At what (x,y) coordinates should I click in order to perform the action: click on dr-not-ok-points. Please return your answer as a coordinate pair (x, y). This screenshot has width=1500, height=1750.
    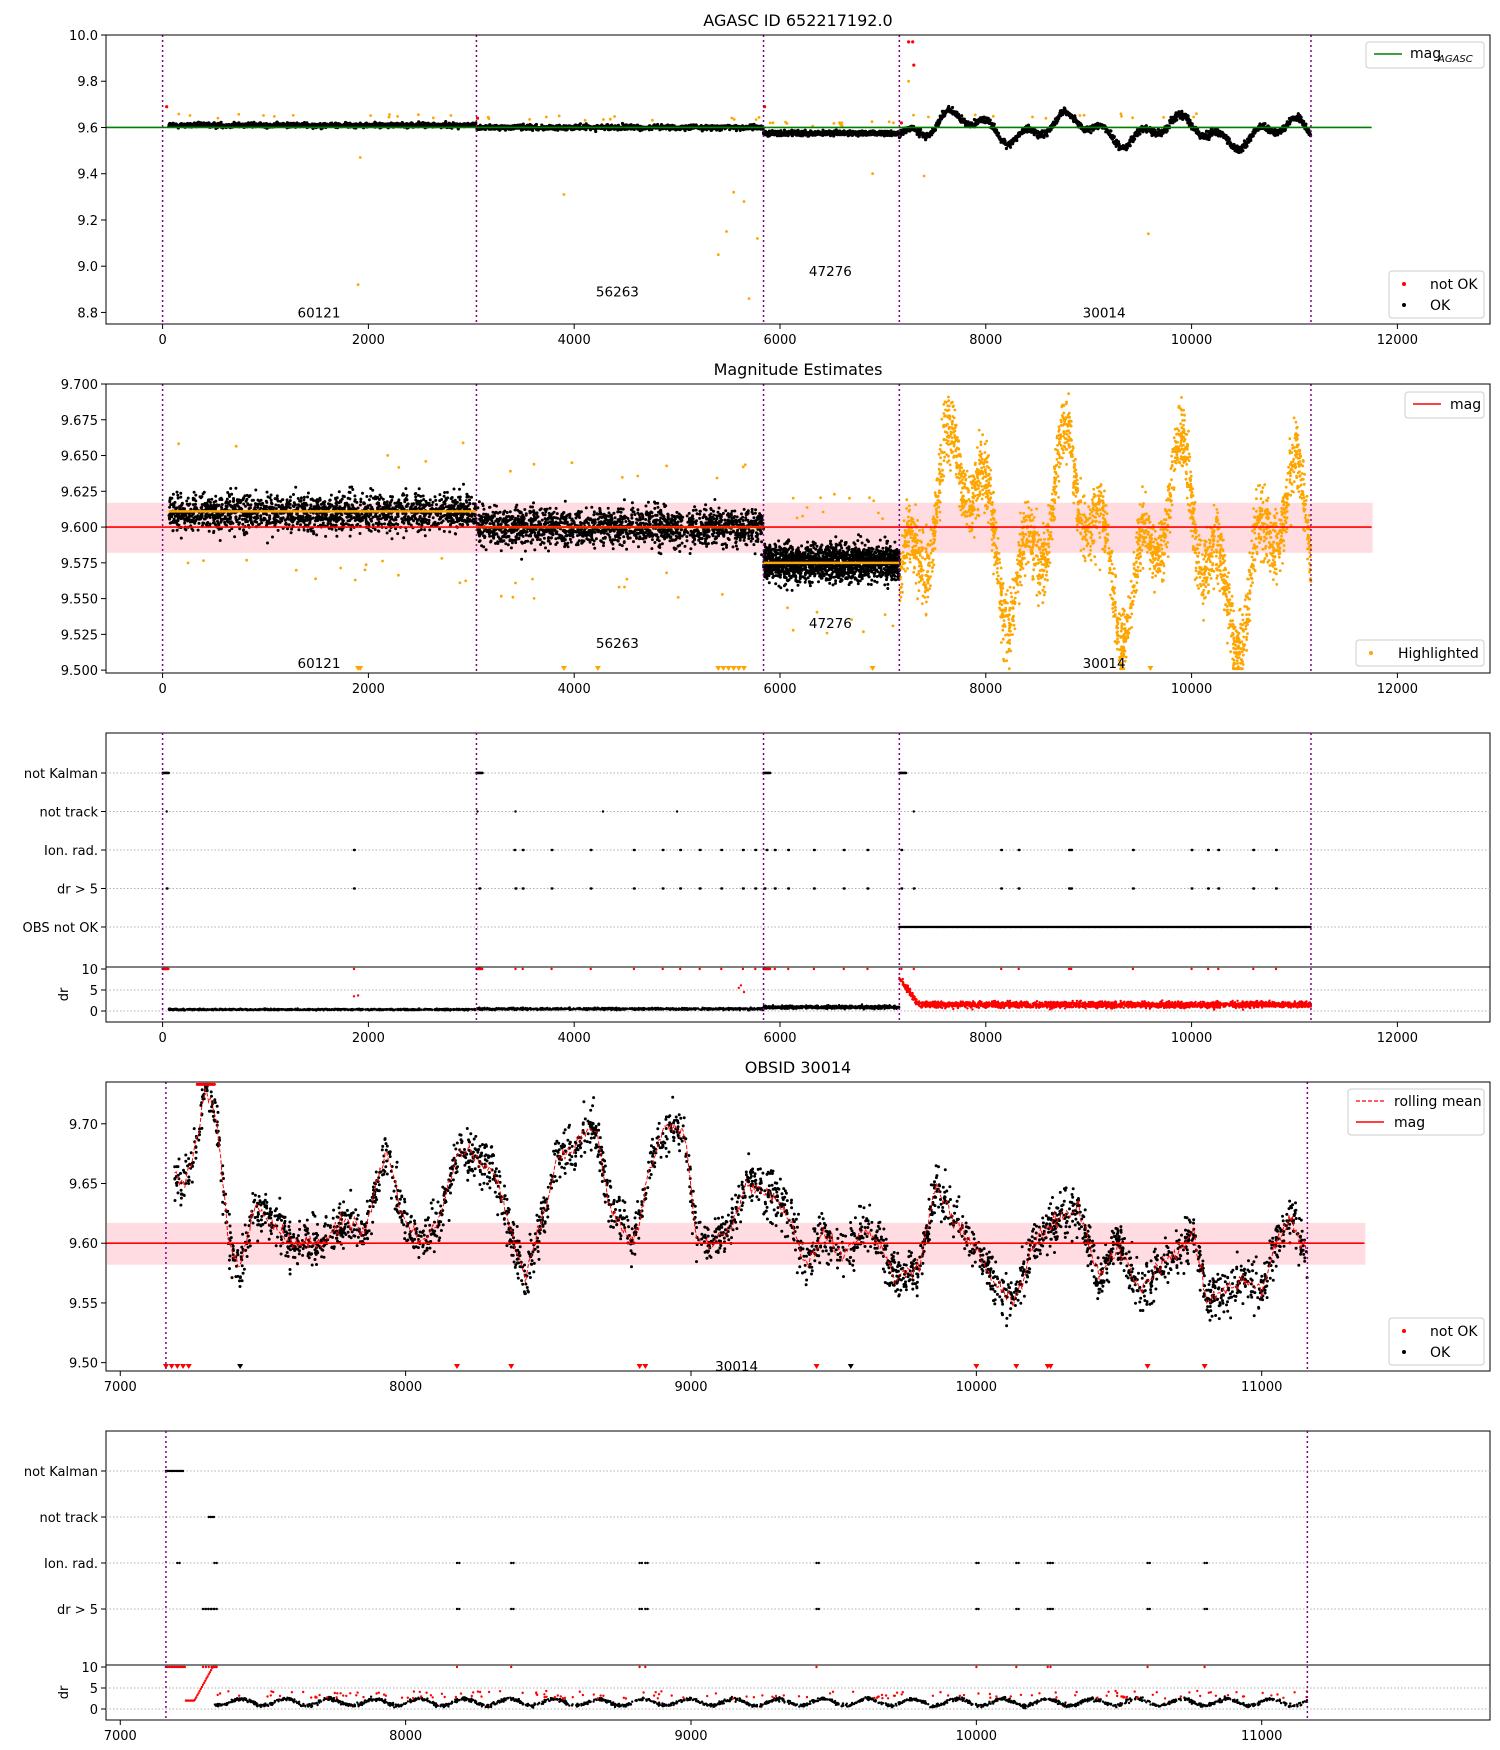
    Looking at the image, I should click on (737, 989).